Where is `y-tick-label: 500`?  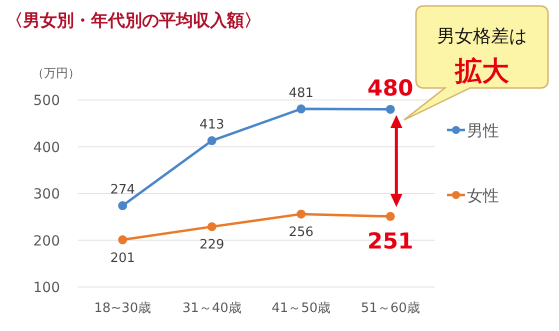
y-tick-label: 500 is located at coordinates (46, 101).